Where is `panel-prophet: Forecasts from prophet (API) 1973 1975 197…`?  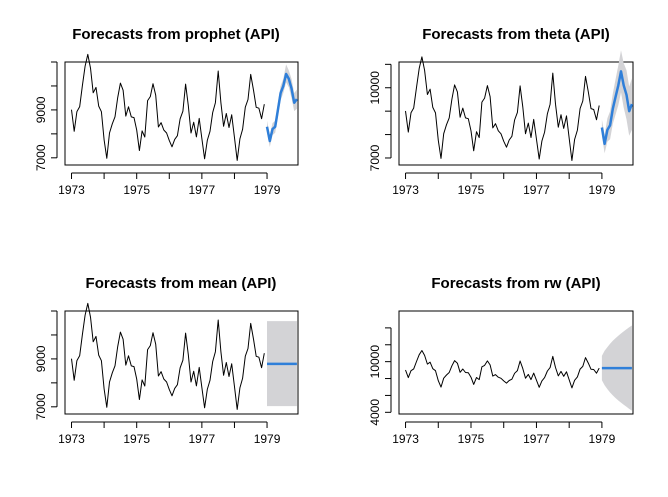 panel-prophet: Forecasts from prophet (API) 1973 1975 197… is located at coordinates (166, 111).